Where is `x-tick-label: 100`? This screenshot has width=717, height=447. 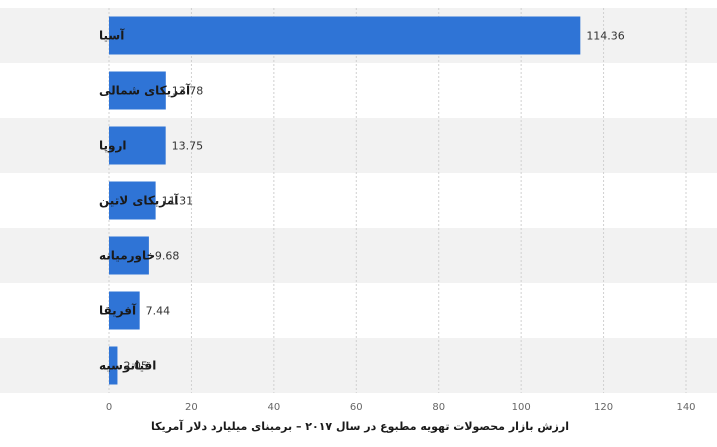 x-tick-label: 100 is located at coordinates (521, 407).